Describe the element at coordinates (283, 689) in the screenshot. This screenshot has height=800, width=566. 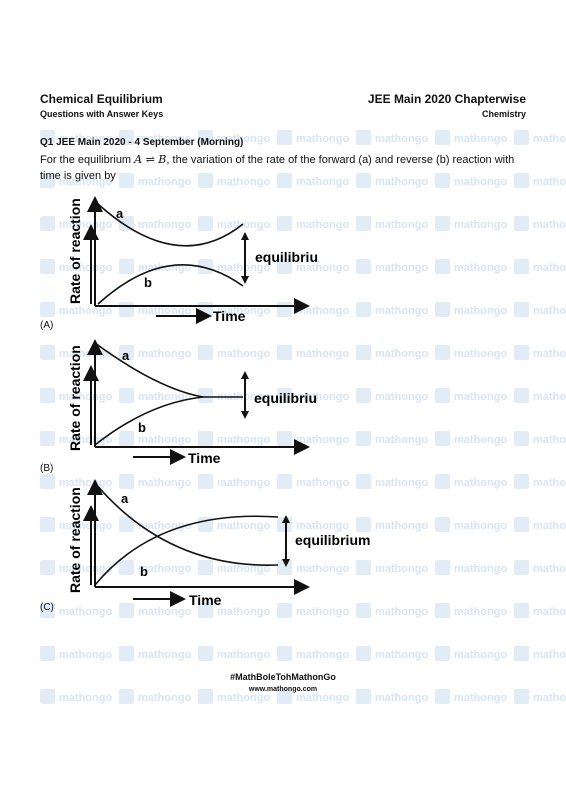
I see `footer-website: www.mathongo.com` at that location.